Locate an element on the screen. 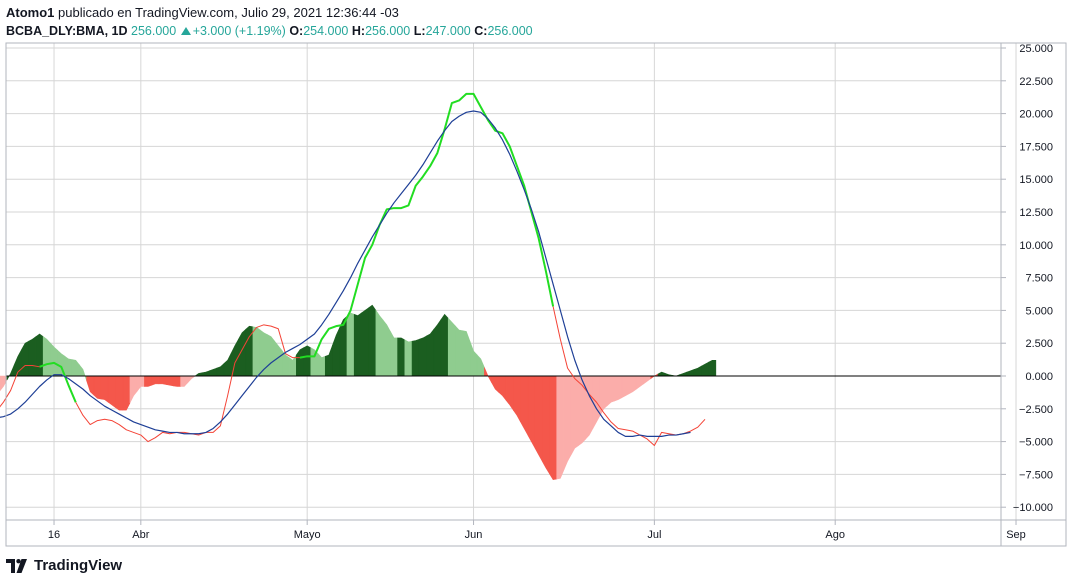 The height and width of the screenshot is (585, 1073). x-tick-label: Jun is located at coordinates (474, 535).